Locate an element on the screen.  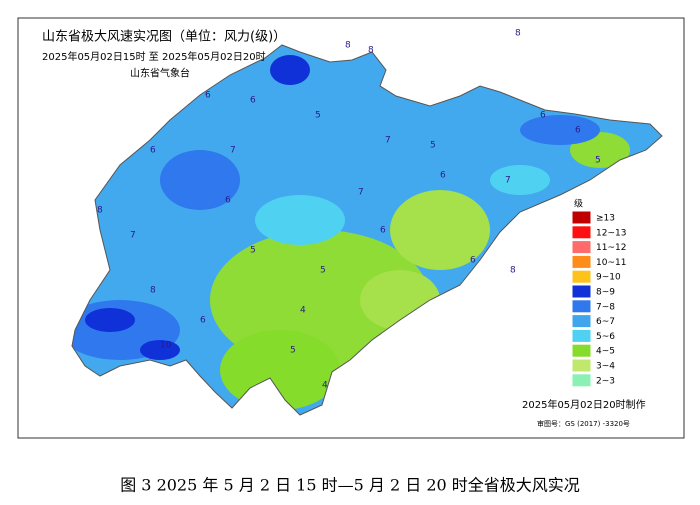
legend-label: ≥13 is located at coordinates (605, 219).